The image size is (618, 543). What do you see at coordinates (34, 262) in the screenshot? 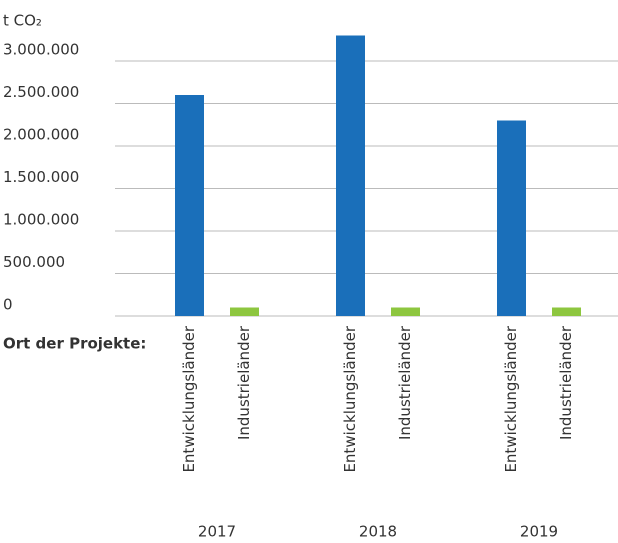
I see `y-tick-label: 500.000` at bounding box center [34, 262].